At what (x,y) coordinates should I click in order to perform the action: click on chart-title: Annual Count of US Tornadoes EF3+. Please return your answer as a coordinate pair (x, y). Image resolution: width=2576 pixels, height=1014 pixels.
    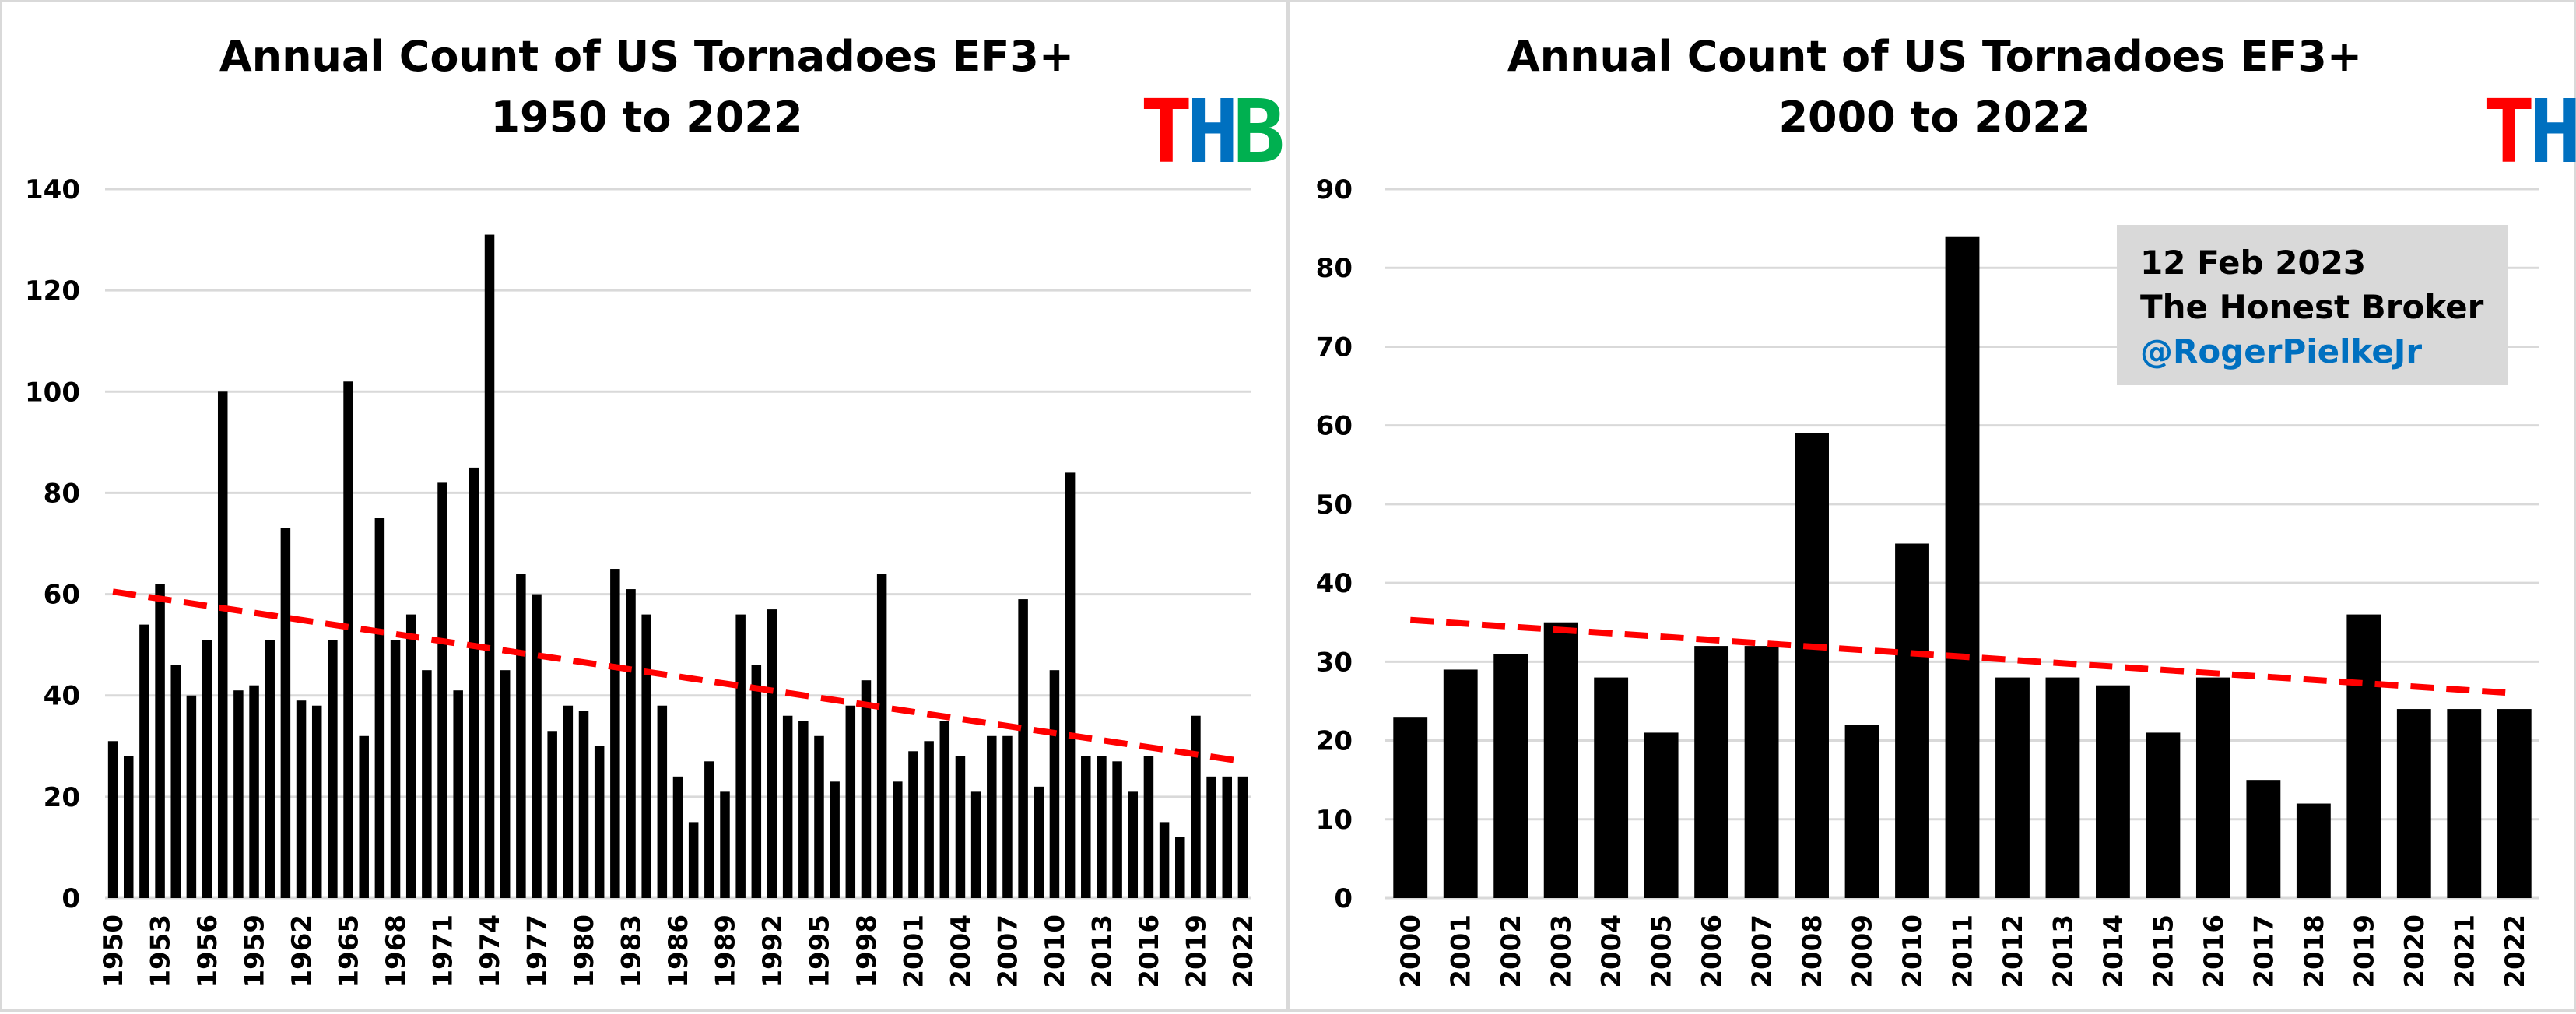
    Looking at the image, I should click on (647, 56).